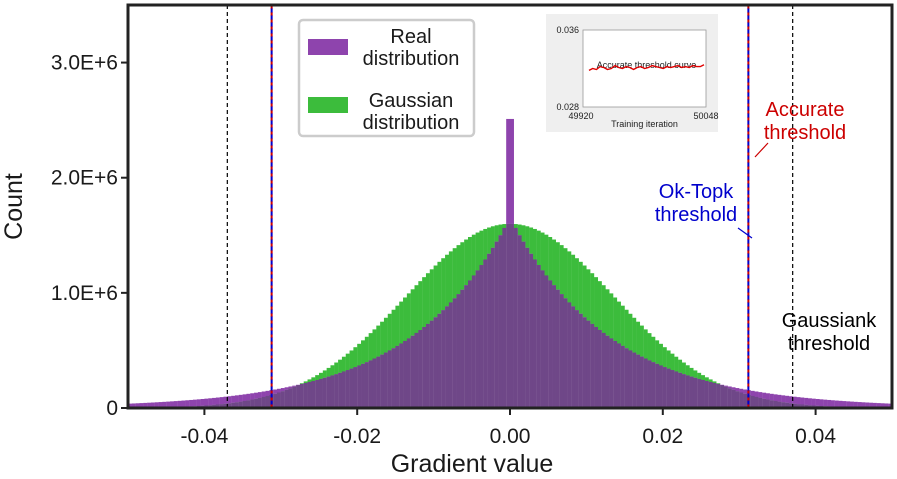 The width and height of the screenshot is (897, 479). I want to click on legend-swatch-real, so click(328, 47).